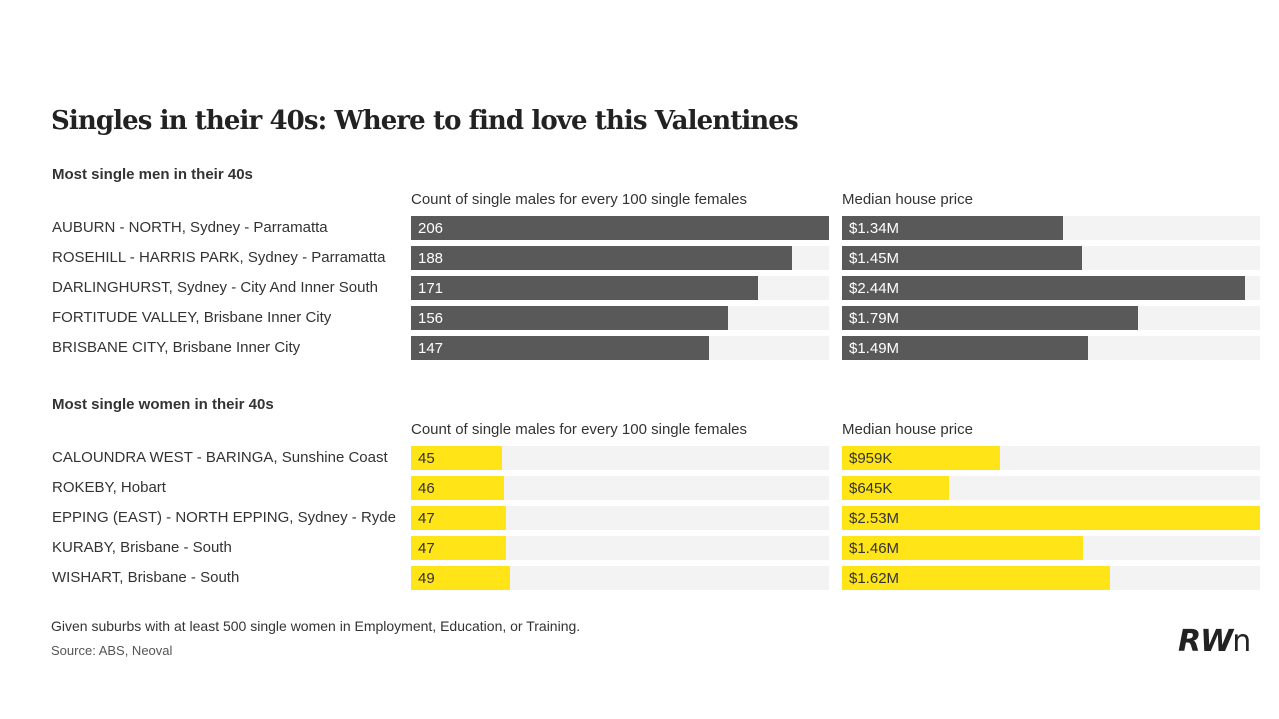 The image size is (1279, 719). Describe the element at coordinates (620, 488) in the screenshot. I see `bar-track: 46` at that location.